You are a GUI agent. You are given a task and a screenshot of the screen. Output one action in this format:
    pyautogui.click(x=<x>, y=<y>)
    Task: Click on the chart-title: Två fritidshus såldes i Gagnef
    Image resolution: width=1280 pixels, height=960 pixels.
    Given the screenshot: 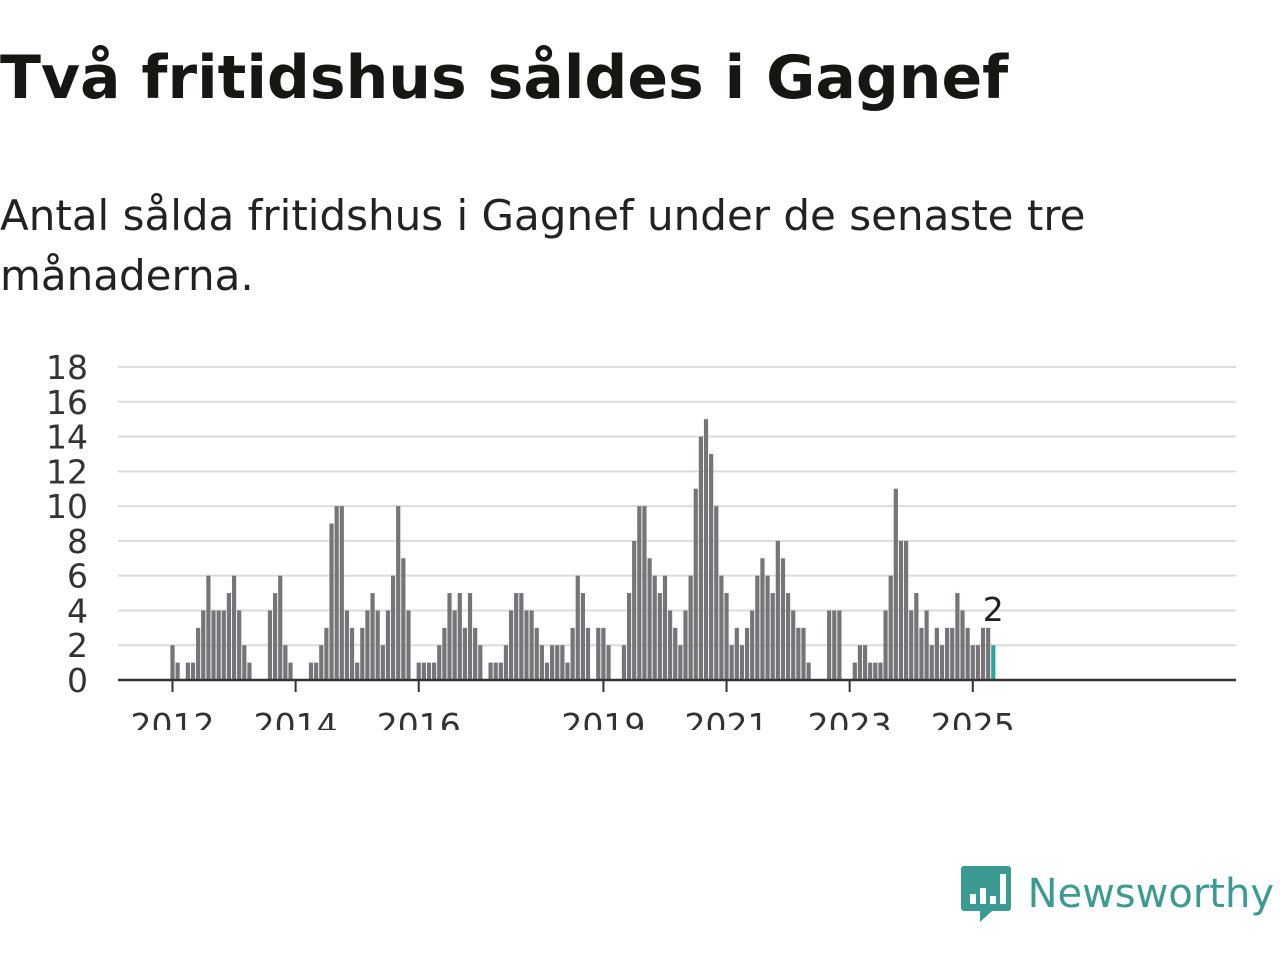 What is the action you would take?
    pyautogui.click(x=504, y=78)
    